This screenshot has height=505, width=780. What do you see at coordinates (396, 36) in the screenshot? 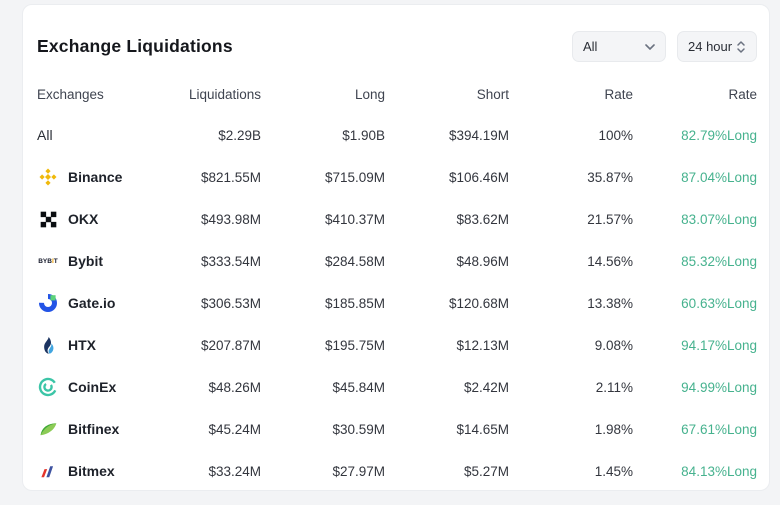
I see `card-header: Exchange Liquidations All 24 hour` at bounding box center [396, 36].